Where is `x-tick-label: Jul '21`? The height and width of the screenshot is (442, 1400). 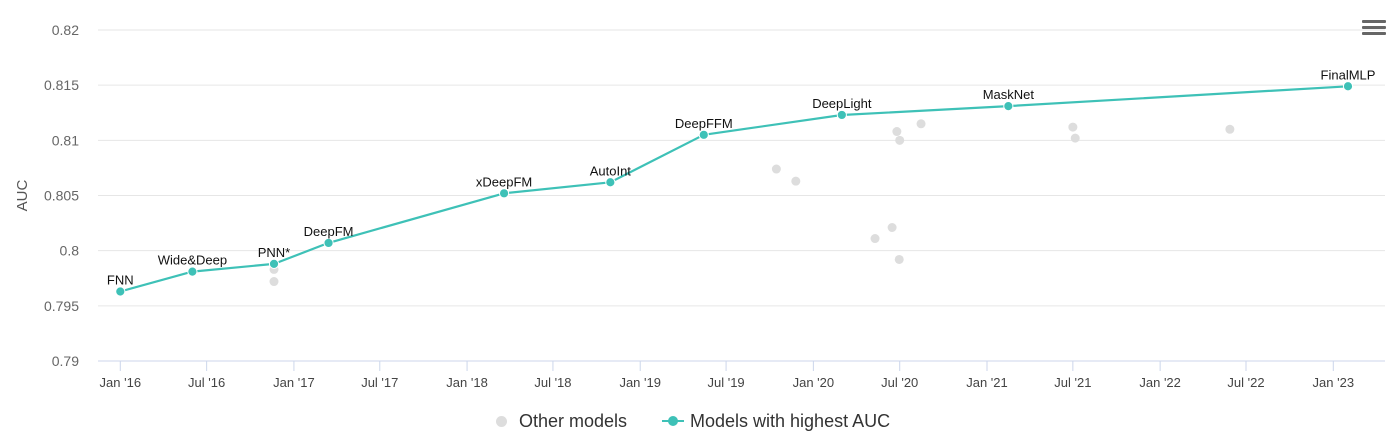 x-tick-label: Jul '21 is located at coordinates (1072, 382).